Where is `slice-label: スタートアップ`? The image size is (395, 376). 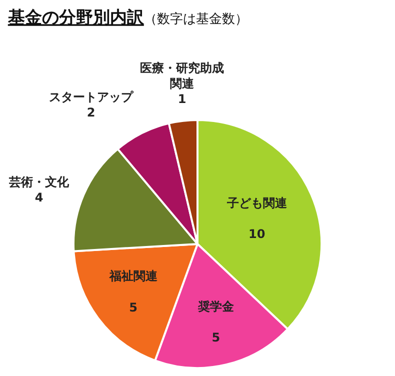 slice-label: スタートアップ is located at coordinates (91, 97).